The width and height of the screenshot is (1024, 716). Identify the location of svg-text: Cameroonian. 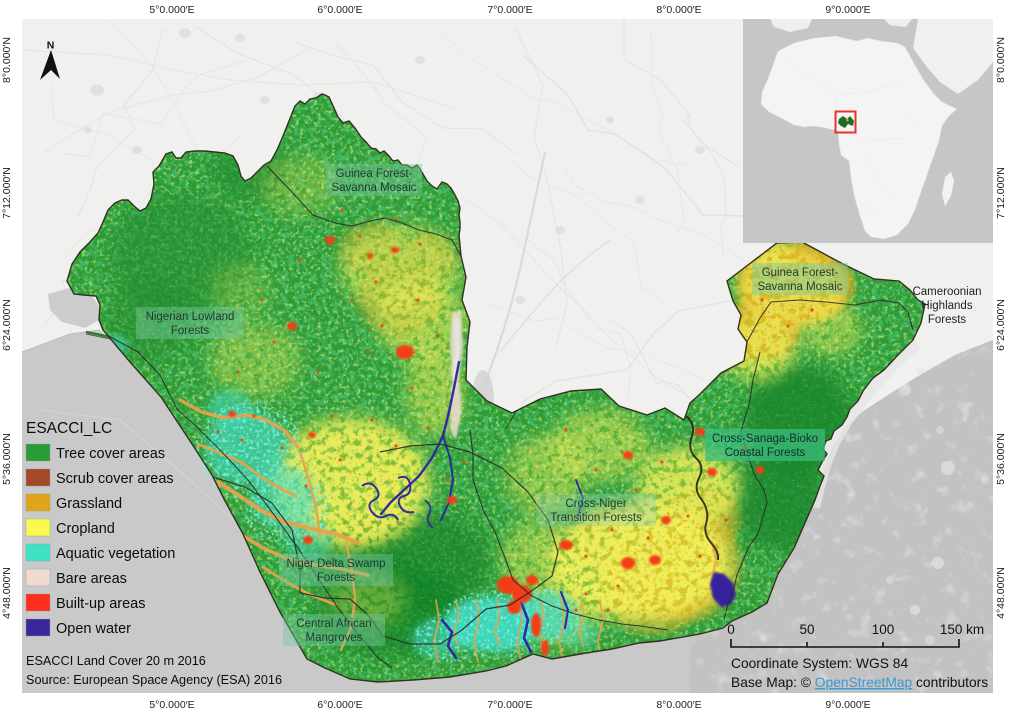
(946, 292).